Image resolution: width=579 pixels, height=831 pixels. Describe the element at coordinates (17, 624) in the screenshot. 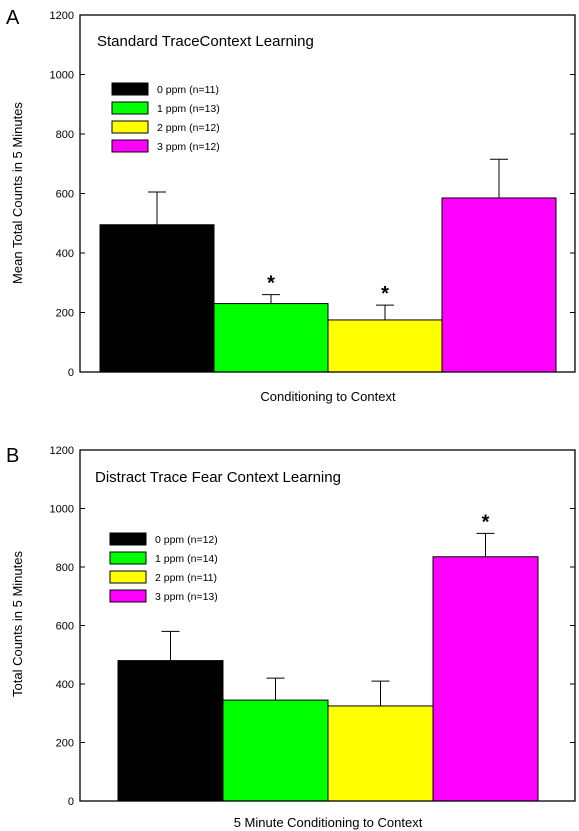

I see `panel-b-ylabel: Total Counts in 5 Minutes` at that location.